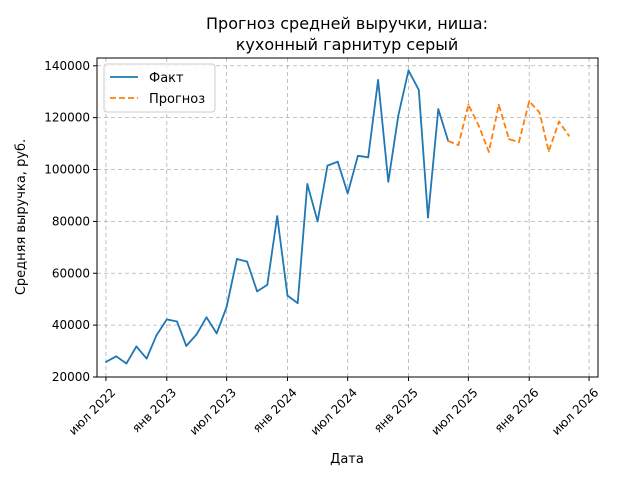 Image resolution: width=640 pixels, height=480 pixels. What do you see at coordinates (347, 459) in the screenshot?
I see `x-axis-label: Дата` at bounding box center [347, 459].